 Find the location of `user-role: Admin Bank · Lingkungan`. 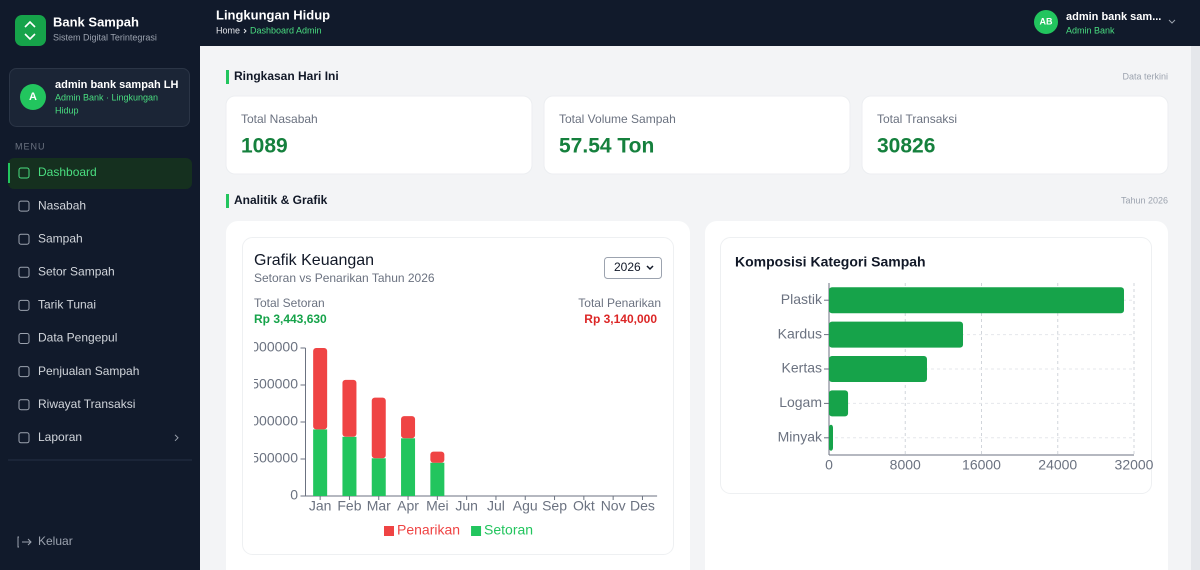

user-role: Admin Bank · Lingkungan is located at coordinates (106, 97).